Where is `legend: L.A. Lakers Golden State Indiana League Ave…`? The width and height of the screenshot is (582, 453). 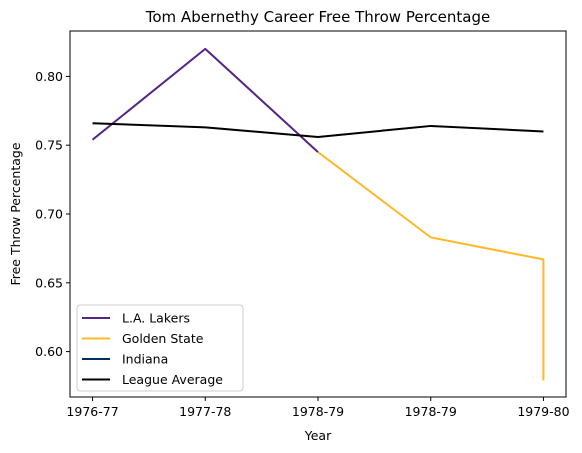
legend: L.A. Lakers Golden State Indiana League Ave… is located at coordinates (160, 348).